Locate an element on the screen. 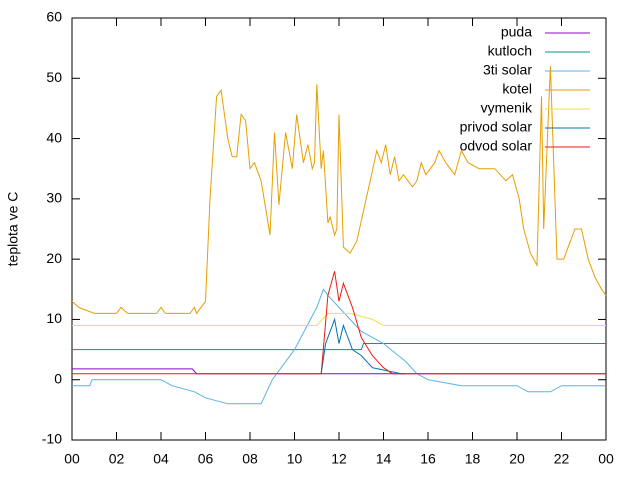  legend-label: kutloch is located at coordinates (510, 51).